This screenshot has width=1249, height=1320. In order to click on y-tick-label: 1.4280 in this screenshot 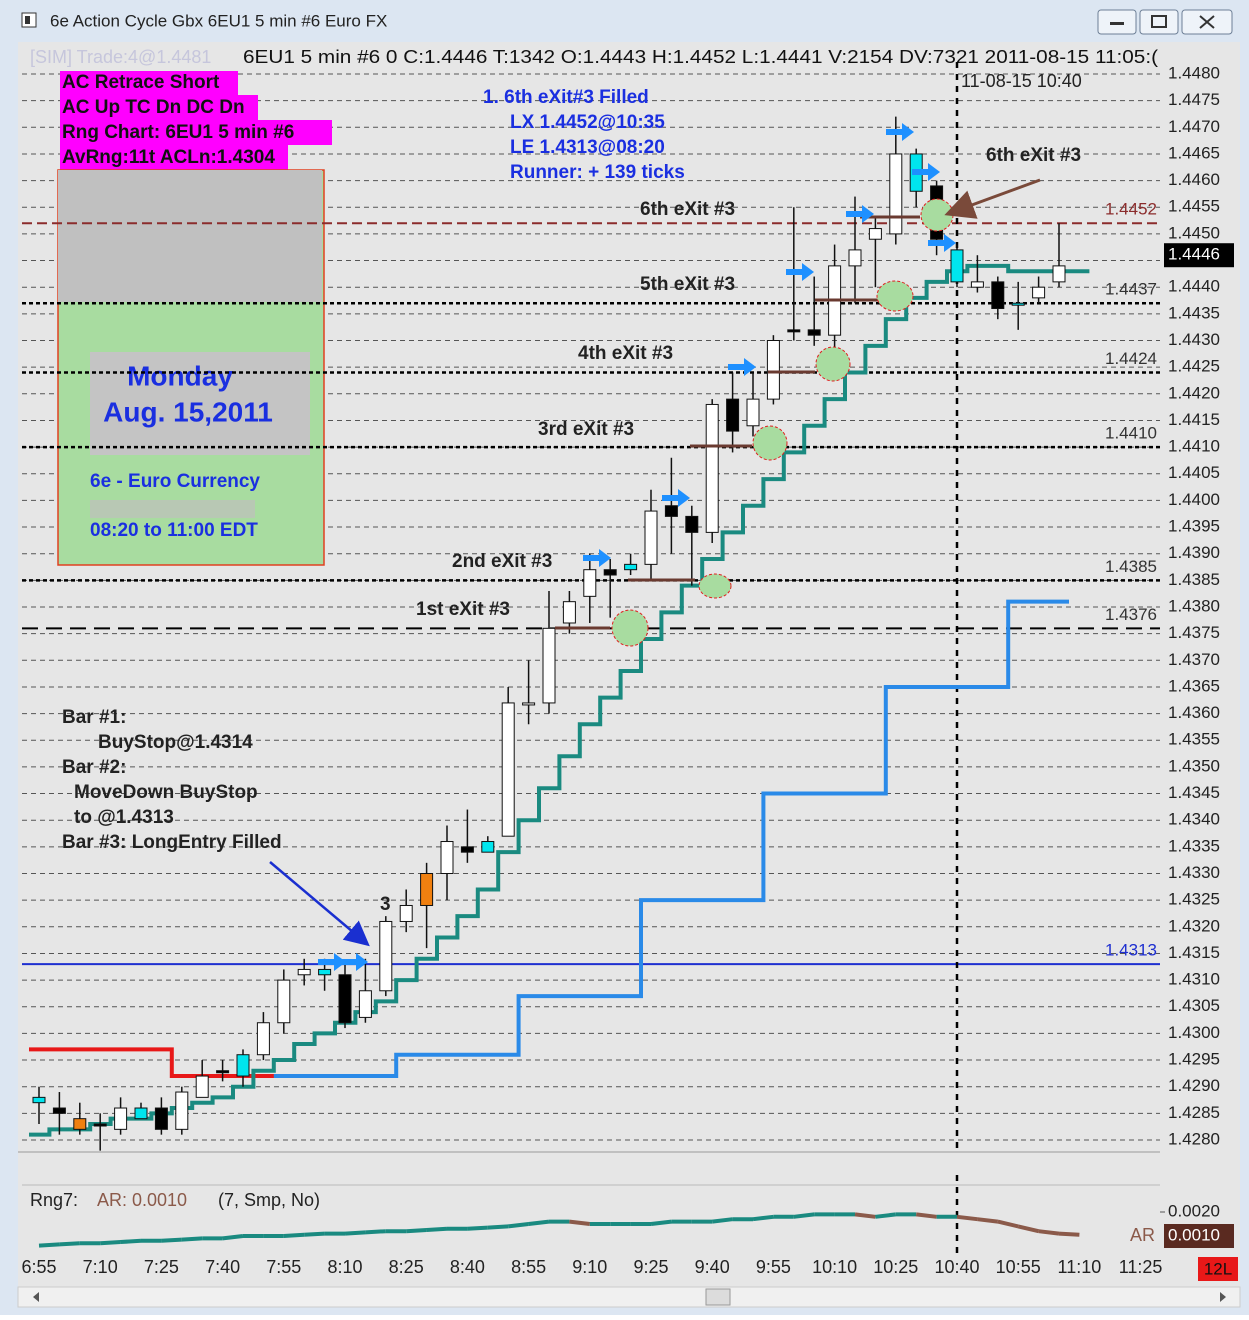, I will do `click(1194, 1138)`.